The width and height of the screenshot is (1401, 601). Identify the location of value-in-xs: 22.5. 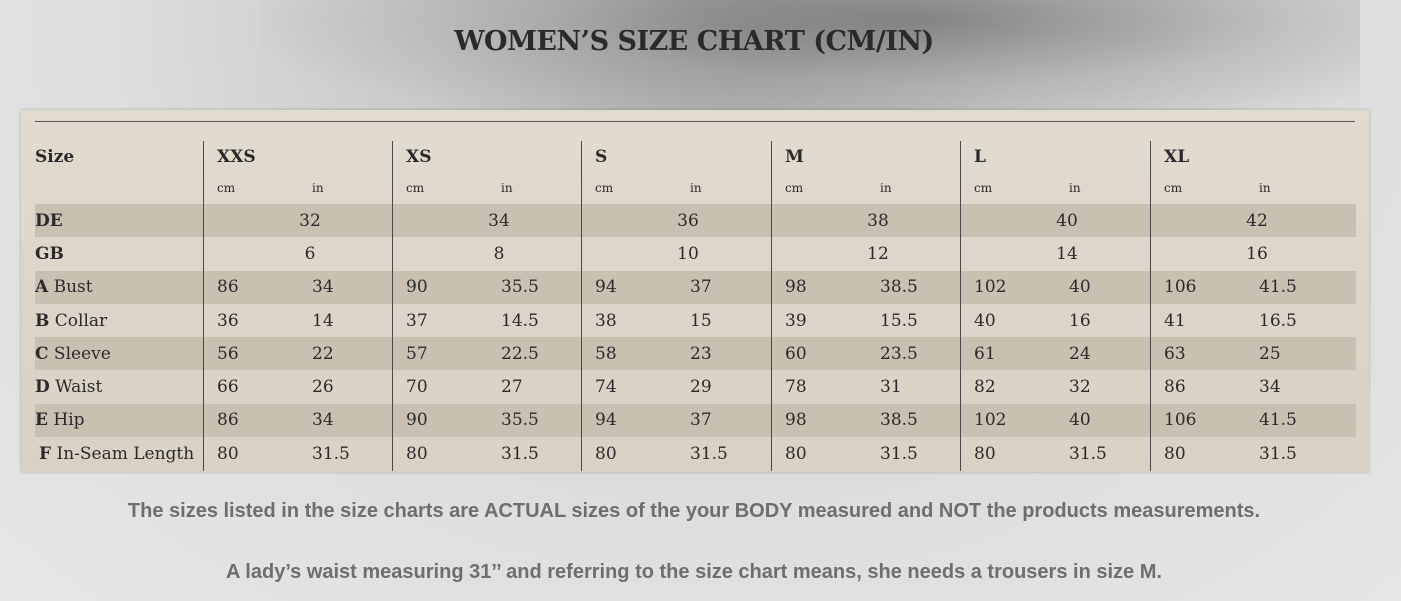
(520, 353).